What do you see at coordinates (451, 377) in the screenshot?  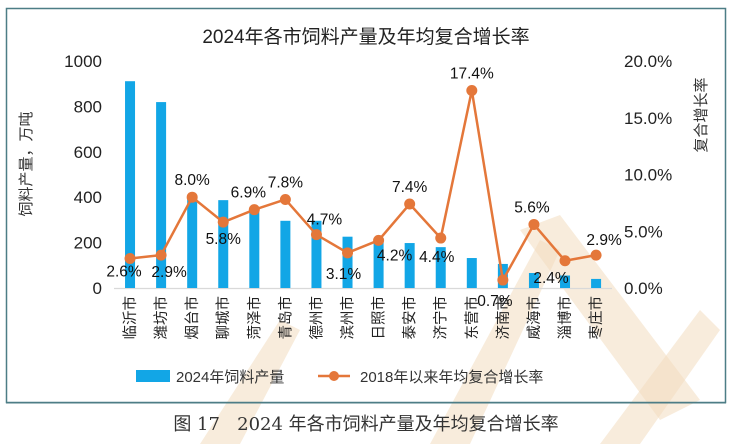 I see `legend-line-label: 2018年以来年均复合增长率` at bounding box center [451, 377].